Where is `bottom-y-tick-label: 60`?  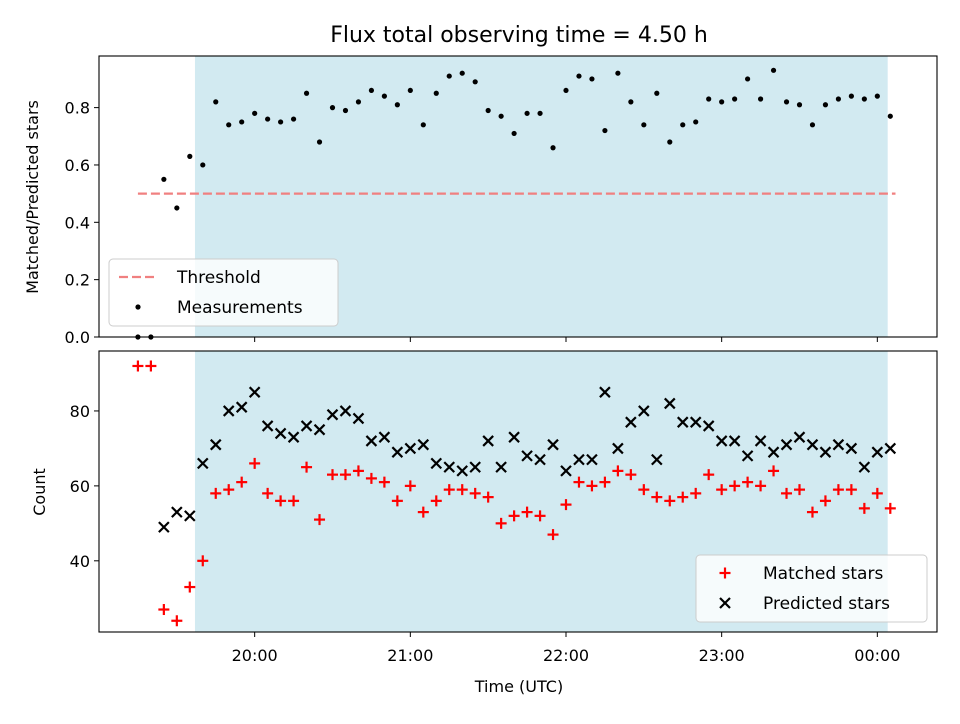 bottom-y-tick-label: 60 is located at coordinates (80, 486).